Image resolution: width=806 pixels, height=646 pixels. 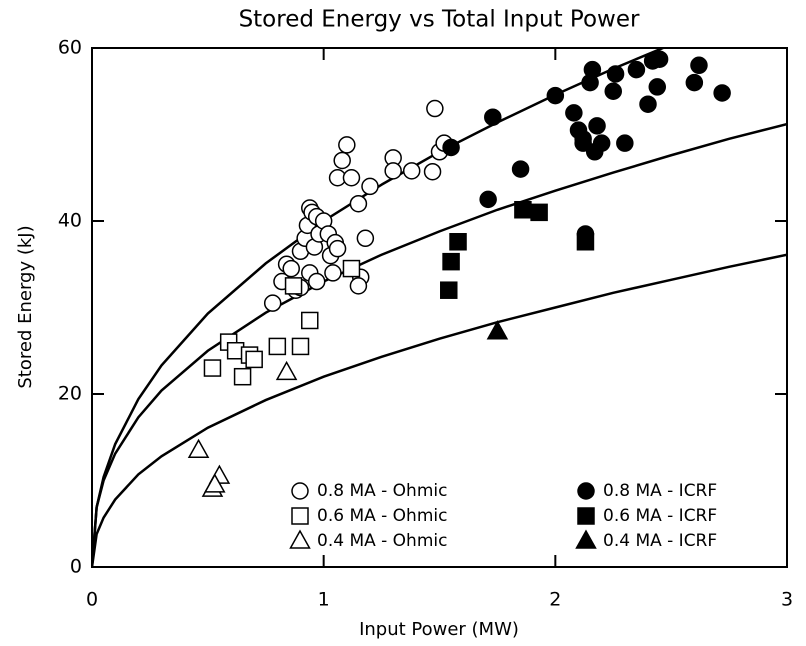 What do you see at coordinates (70, 221) in the screenshot?
I see `y-tick-label: 40` at bounding box center [70, 221].